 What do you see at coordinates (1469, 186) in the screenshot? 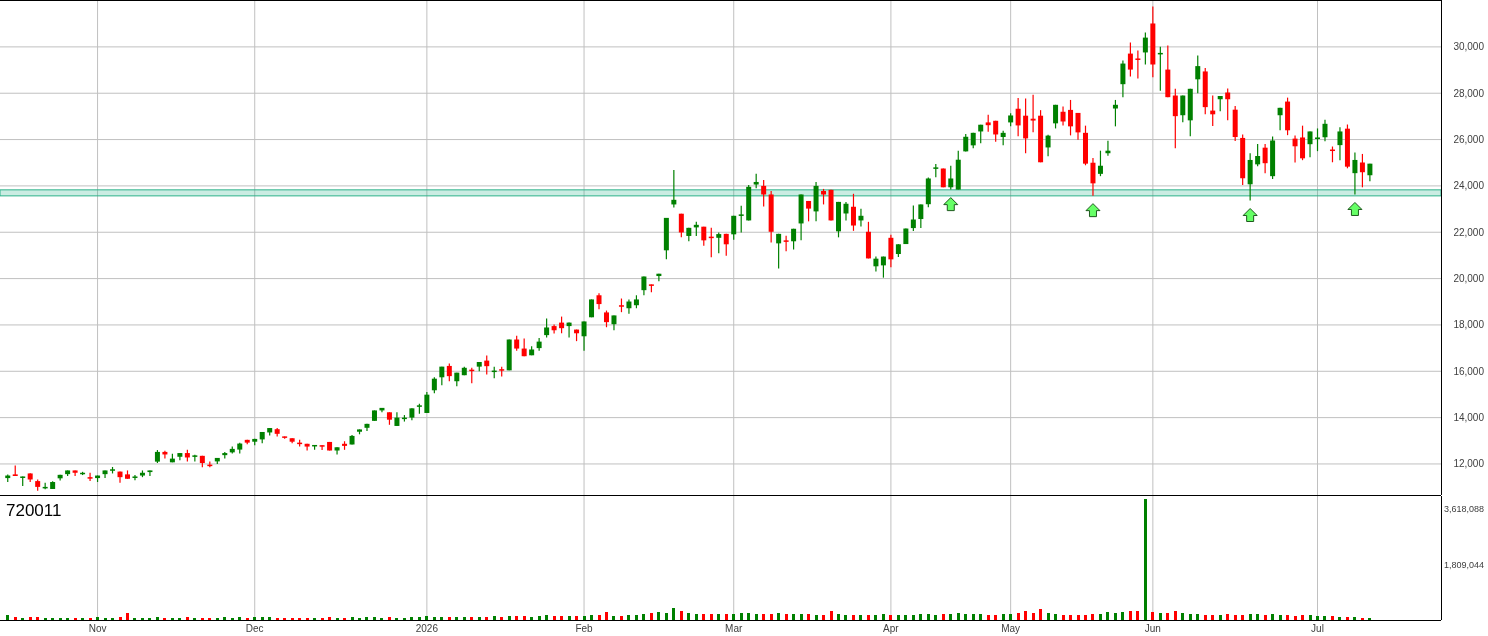
I see `y-tick-label: 24,000` at bounding box center [1469, 186].